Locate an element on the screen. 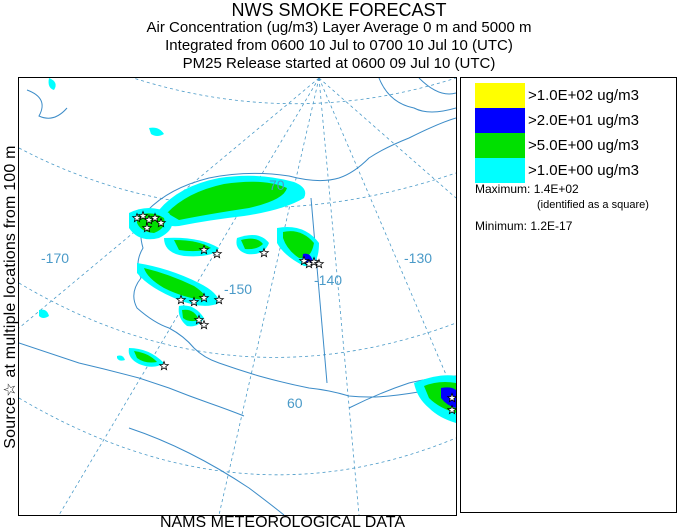  minimum-label: Minimum: is located at coordinates (501, 226).